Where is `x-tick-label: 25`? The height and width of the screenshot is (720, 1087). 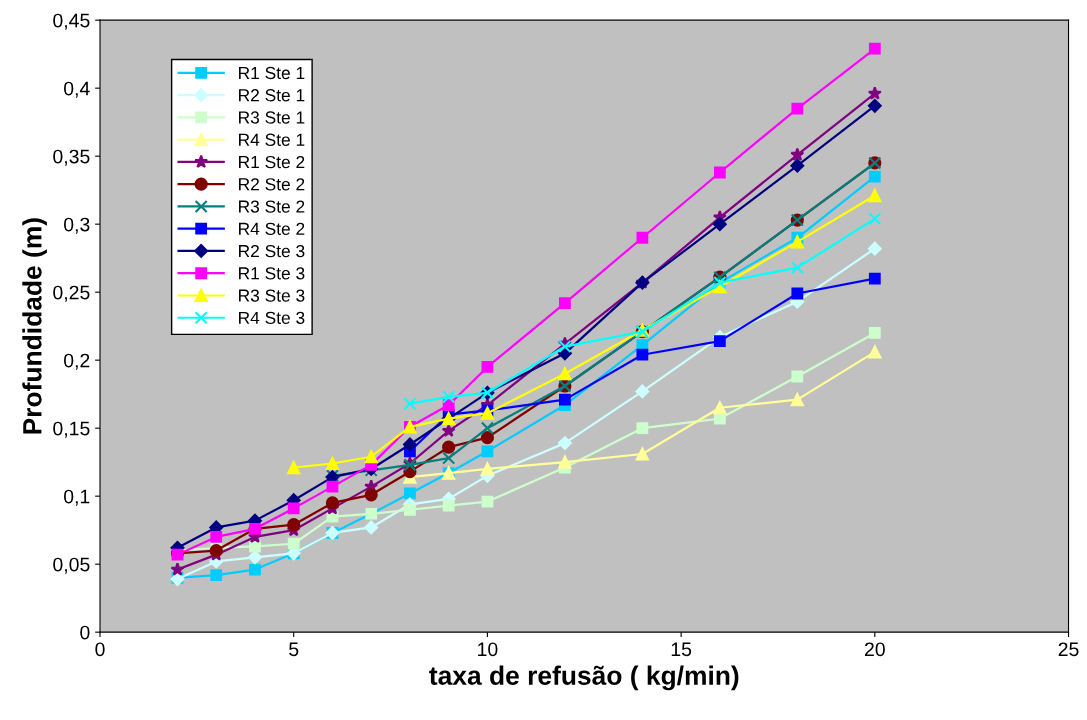
x-tick-label: 25 is located at coordinates (1068, 649).